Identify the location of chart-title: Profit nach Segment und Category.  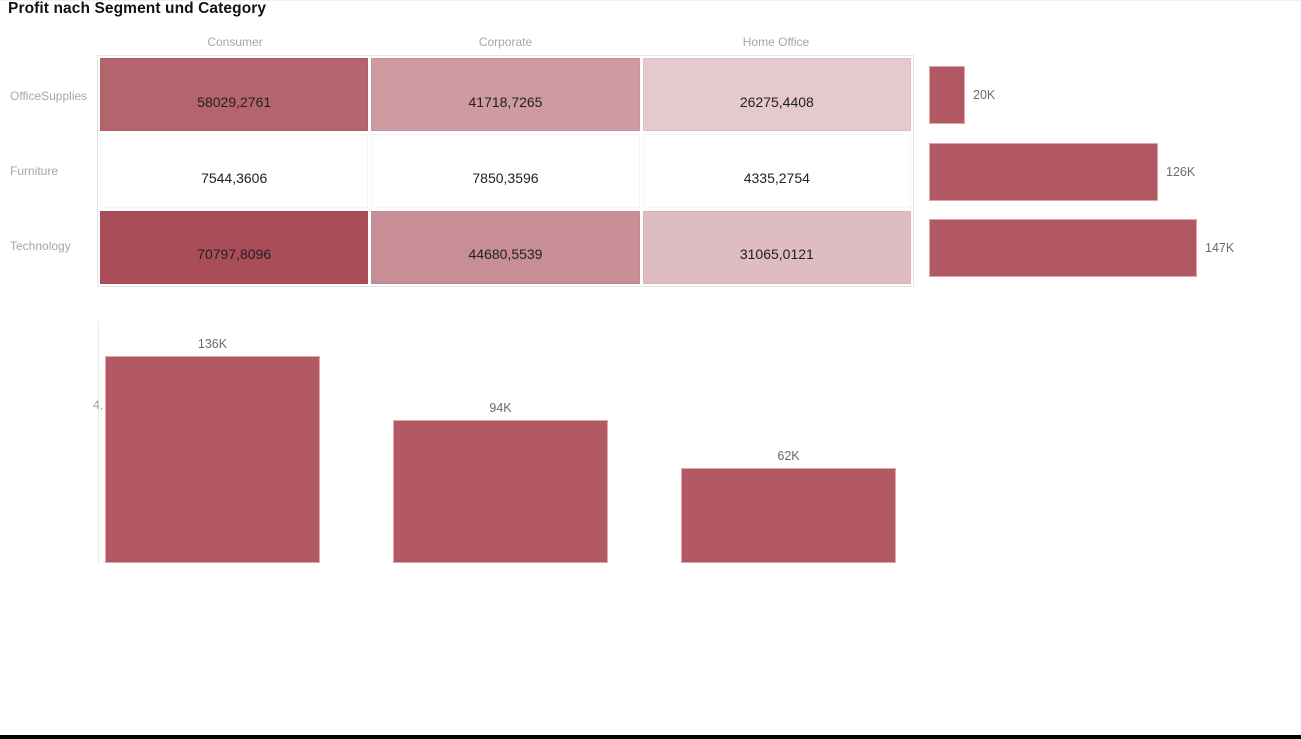
(137, 8).